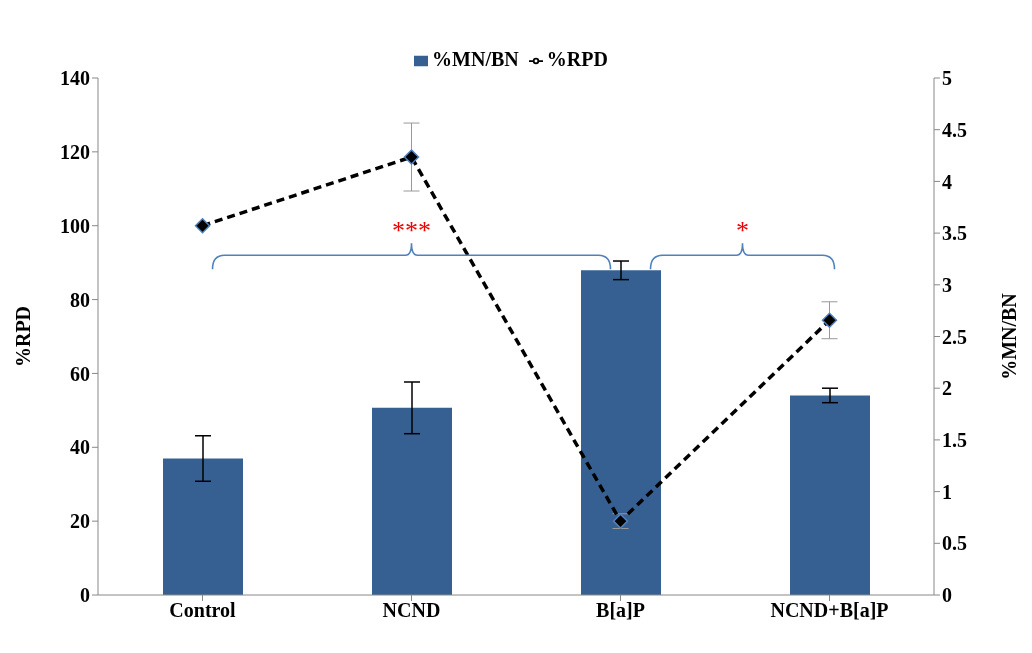 The width and height of the screenshot is (1032, 653). Describe the element at coordinates (75, 225) in the screenshot. I see `y-tick-label: 100` at that location.